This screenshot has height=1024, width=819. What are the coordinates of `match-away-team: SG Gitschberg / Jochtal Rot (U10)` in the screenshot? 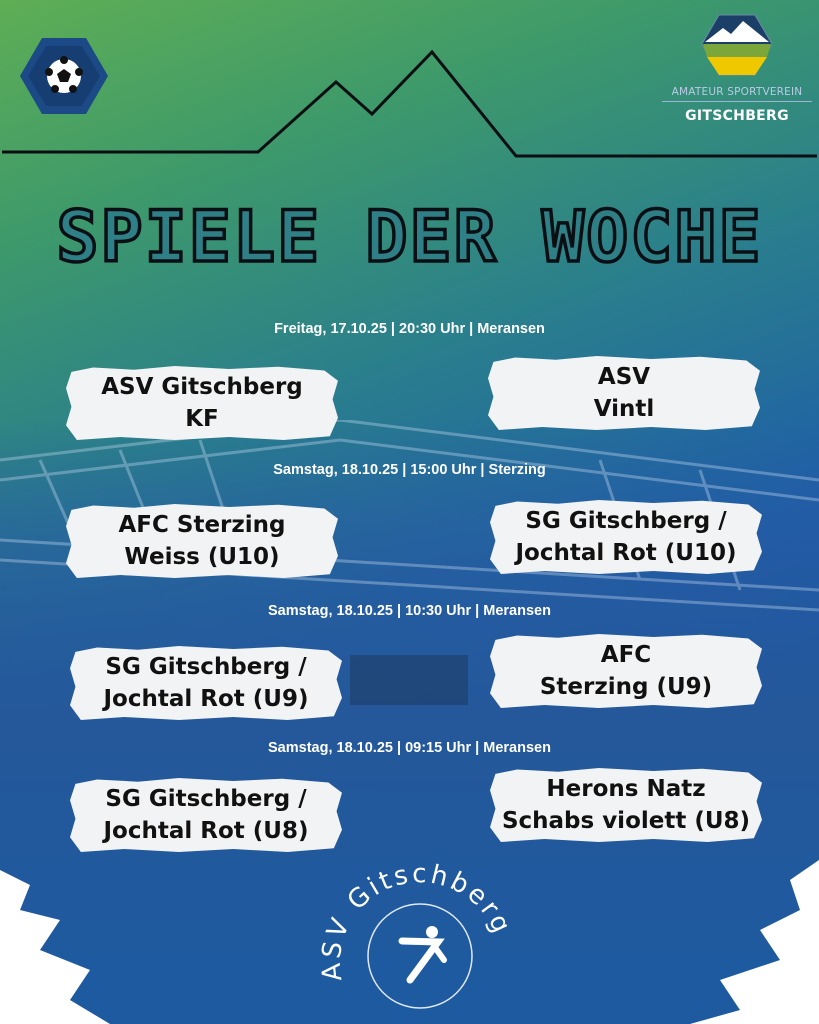 It's located at (626, 537).